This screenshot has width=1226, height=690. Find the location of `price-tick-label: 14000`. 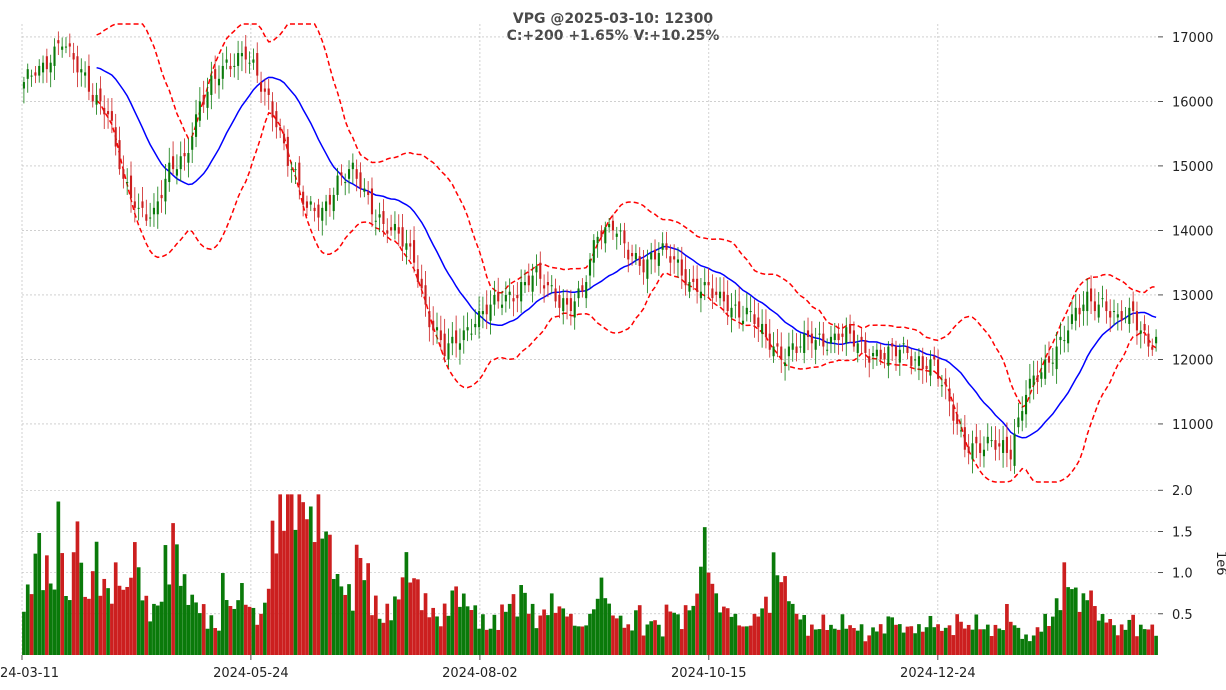

price-tick-label: 14000 is located at coordinates (1192, 231).